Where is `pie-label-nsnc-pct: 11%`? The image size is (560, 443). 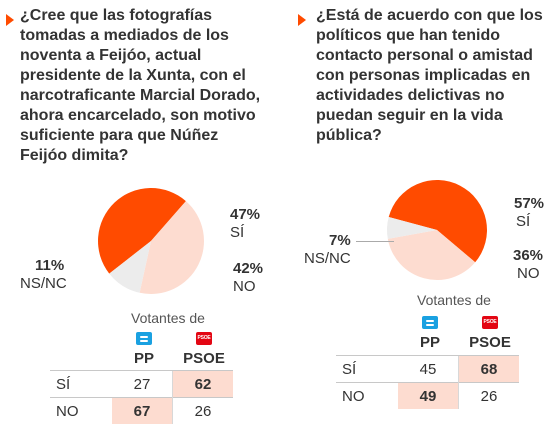 pie-label-nsnc-pct: 11% is located at coordinates (50, 265).